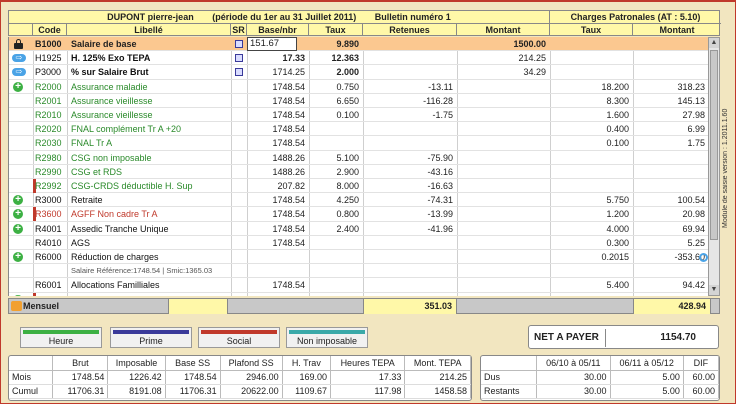 Image resolution: width=736 pixels, height=404 pixels. Describe the element at coordinates (48, 115) in the screenshot. I see `cell-code: R2010` at that location.